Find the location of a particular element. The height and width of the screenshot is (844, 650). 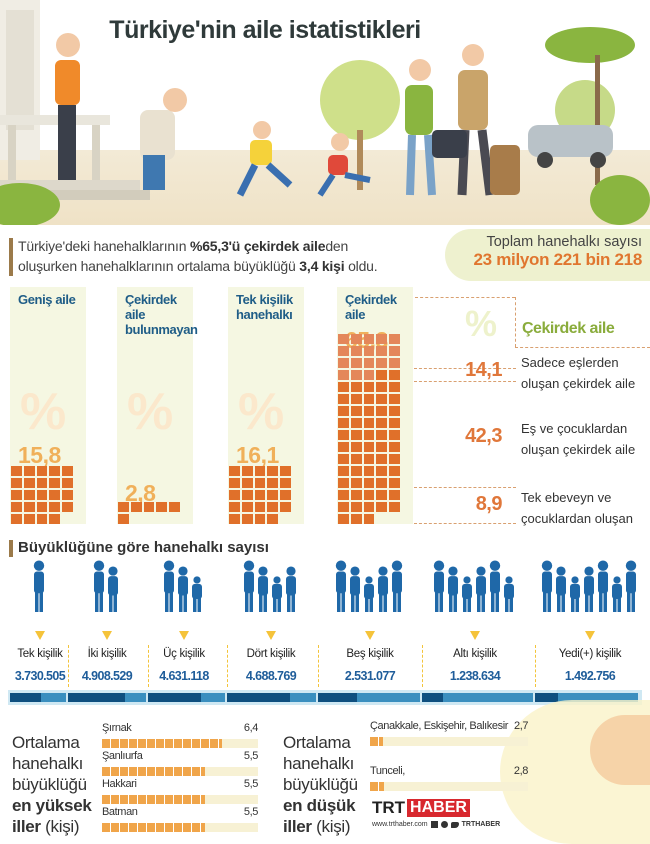

accent-bar is located at coordinates (11, 257).